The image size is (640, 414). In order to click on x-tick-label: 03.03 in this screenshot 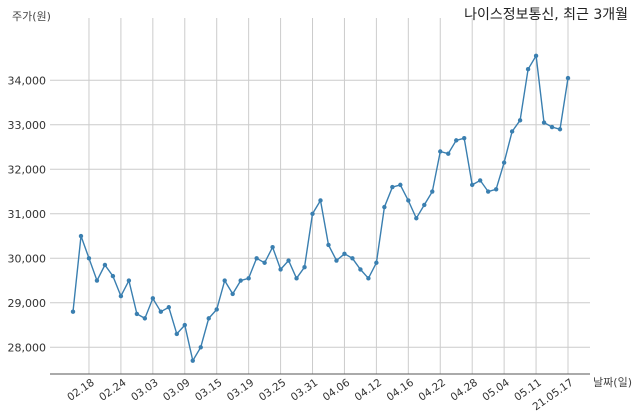, I will do `click(145, 390)`.